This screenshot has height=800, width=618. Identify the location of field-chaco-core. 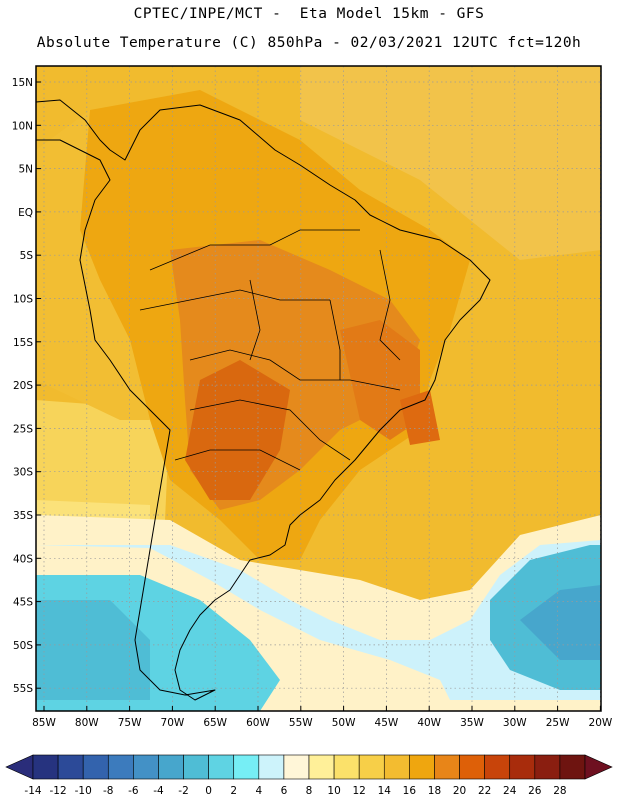
(237, 430).